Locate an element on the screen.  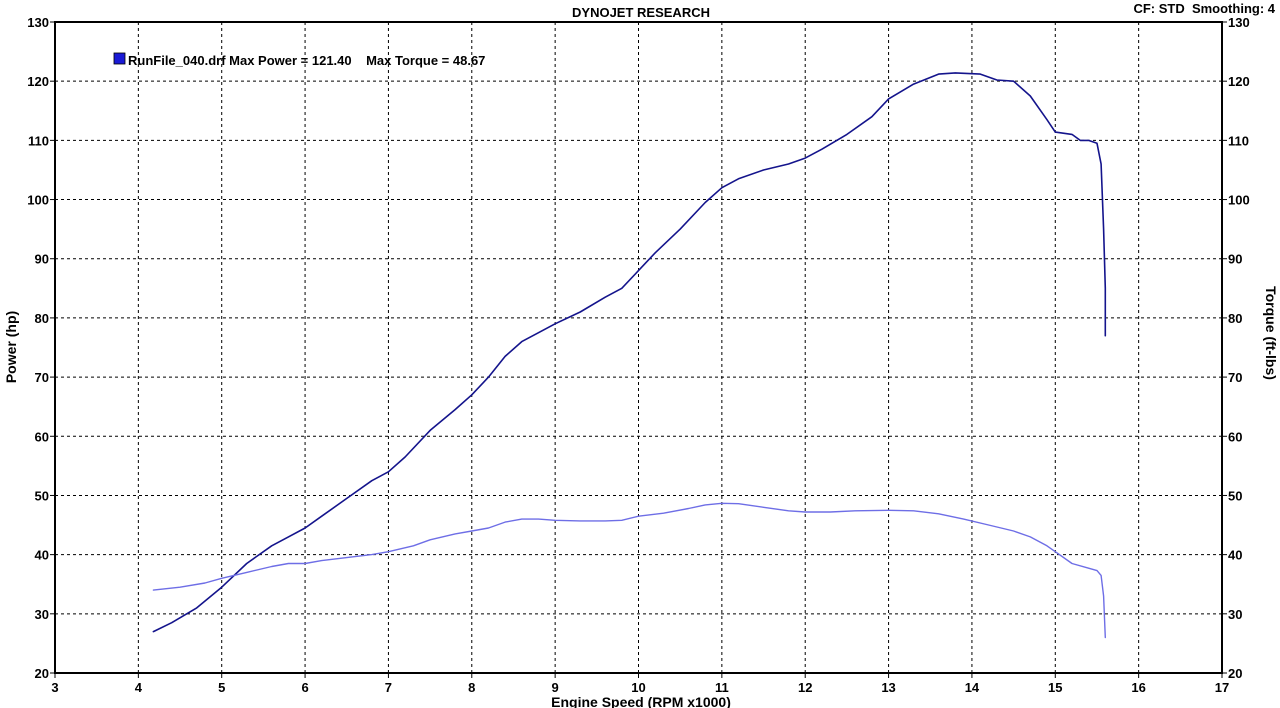
y-tick-label: 70 is located at coordinates (42, 377).